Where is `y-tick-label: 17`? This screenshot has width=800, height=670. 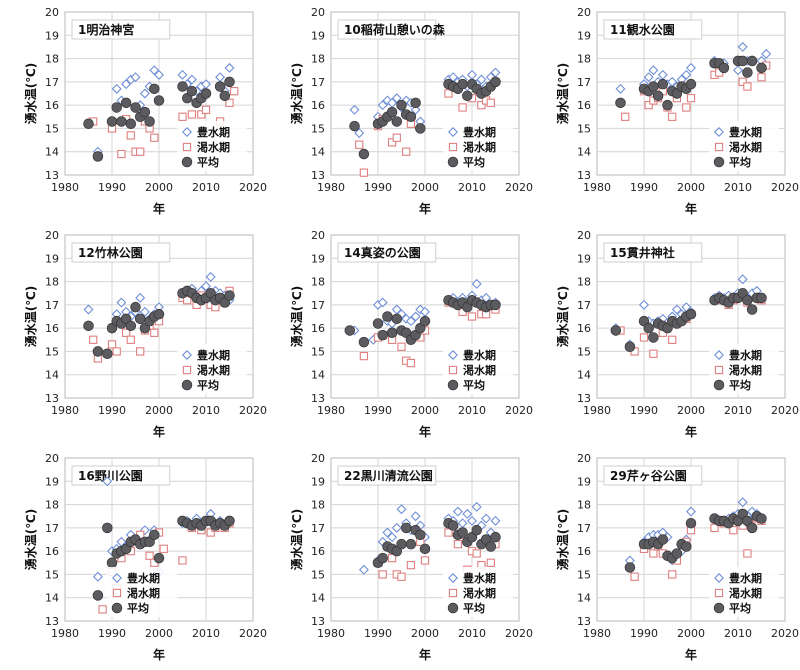 y-tick-label: 17 is located at coordinates (52, 82).